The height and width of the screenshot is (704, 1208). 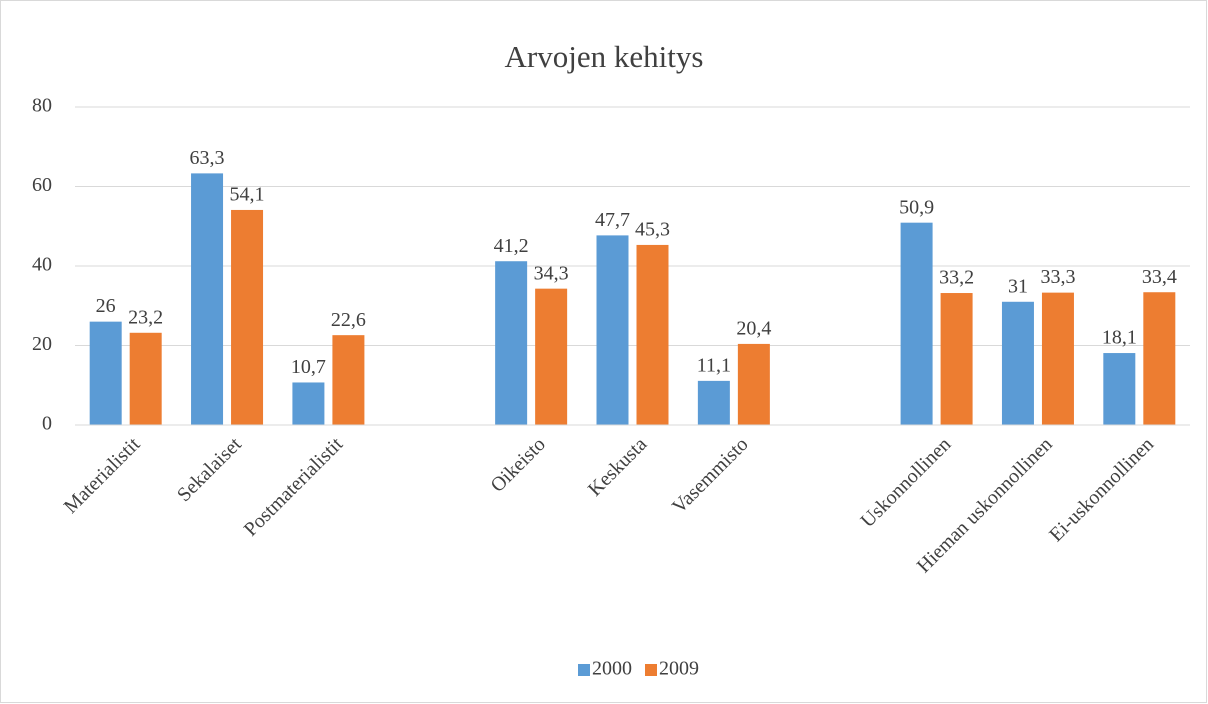 I want to click on data-label: 26, so click(x=106, y=306).